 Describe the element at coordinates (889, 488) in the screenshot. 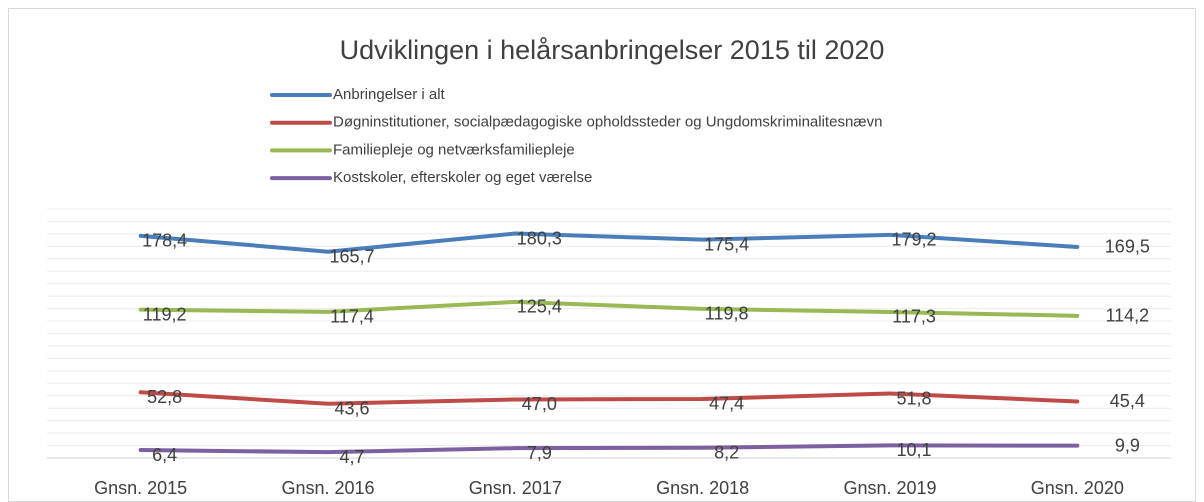

I see `x-tick-label: Gnsn. 2019` at that location.